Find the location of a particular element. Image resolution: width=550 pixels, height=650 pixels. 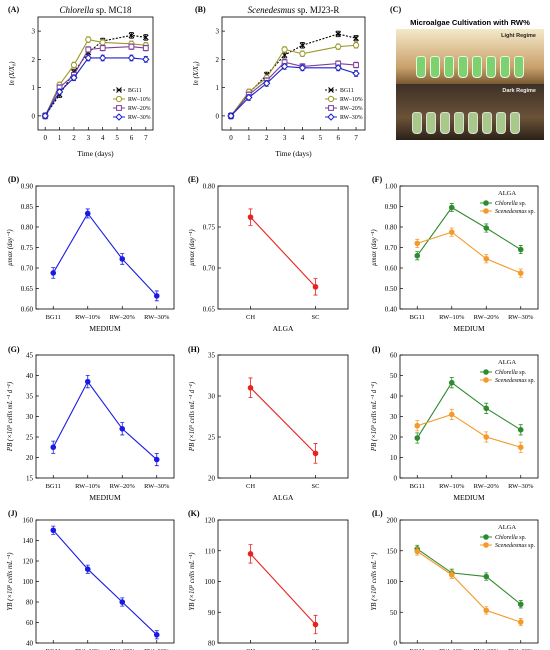

y-tick-label: 0.80 is located at coordinates (27, 228).